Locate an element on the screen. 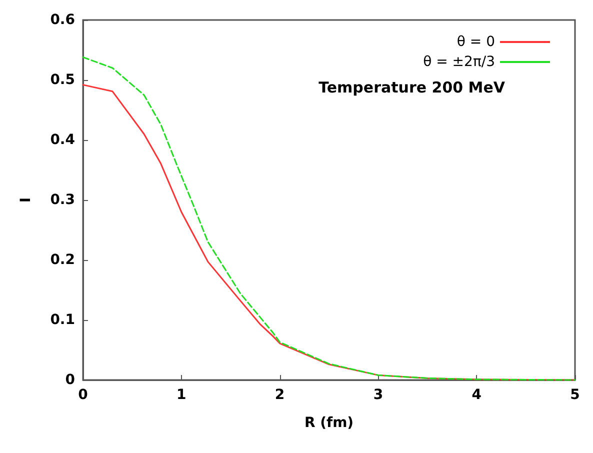 Image resolution: width=593 pixels, height=453 pixels. x-tick-label: 5 is located at coordinates (575, 395).